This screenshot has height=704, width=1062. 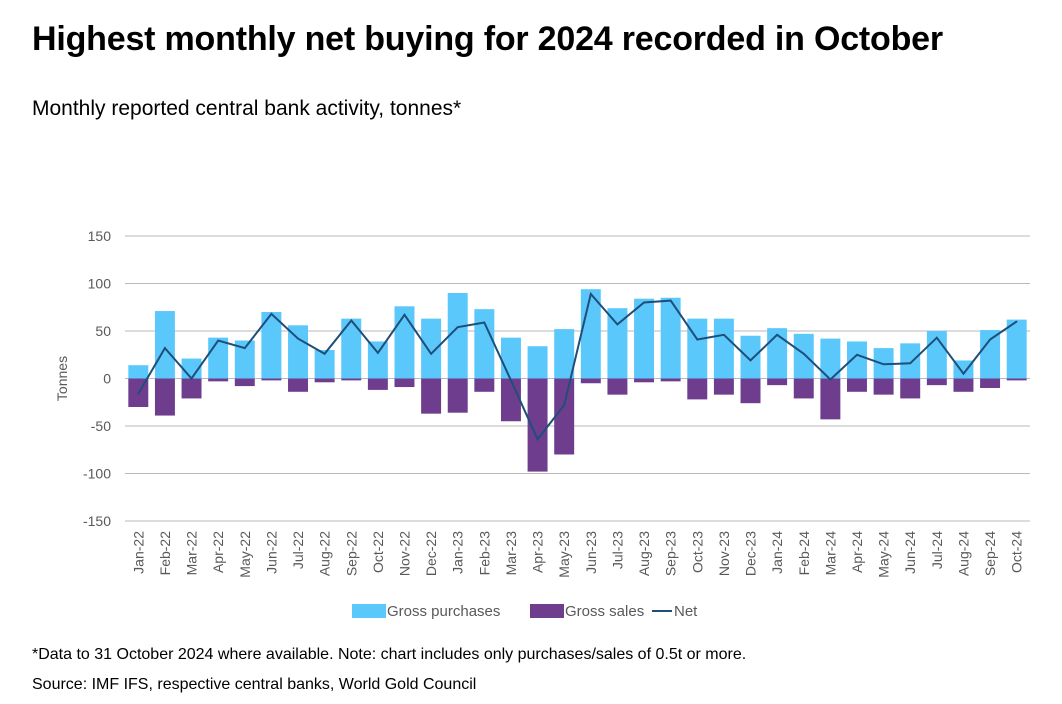 I want to click on y-tick-label: 100, so click(x=100, y=284).